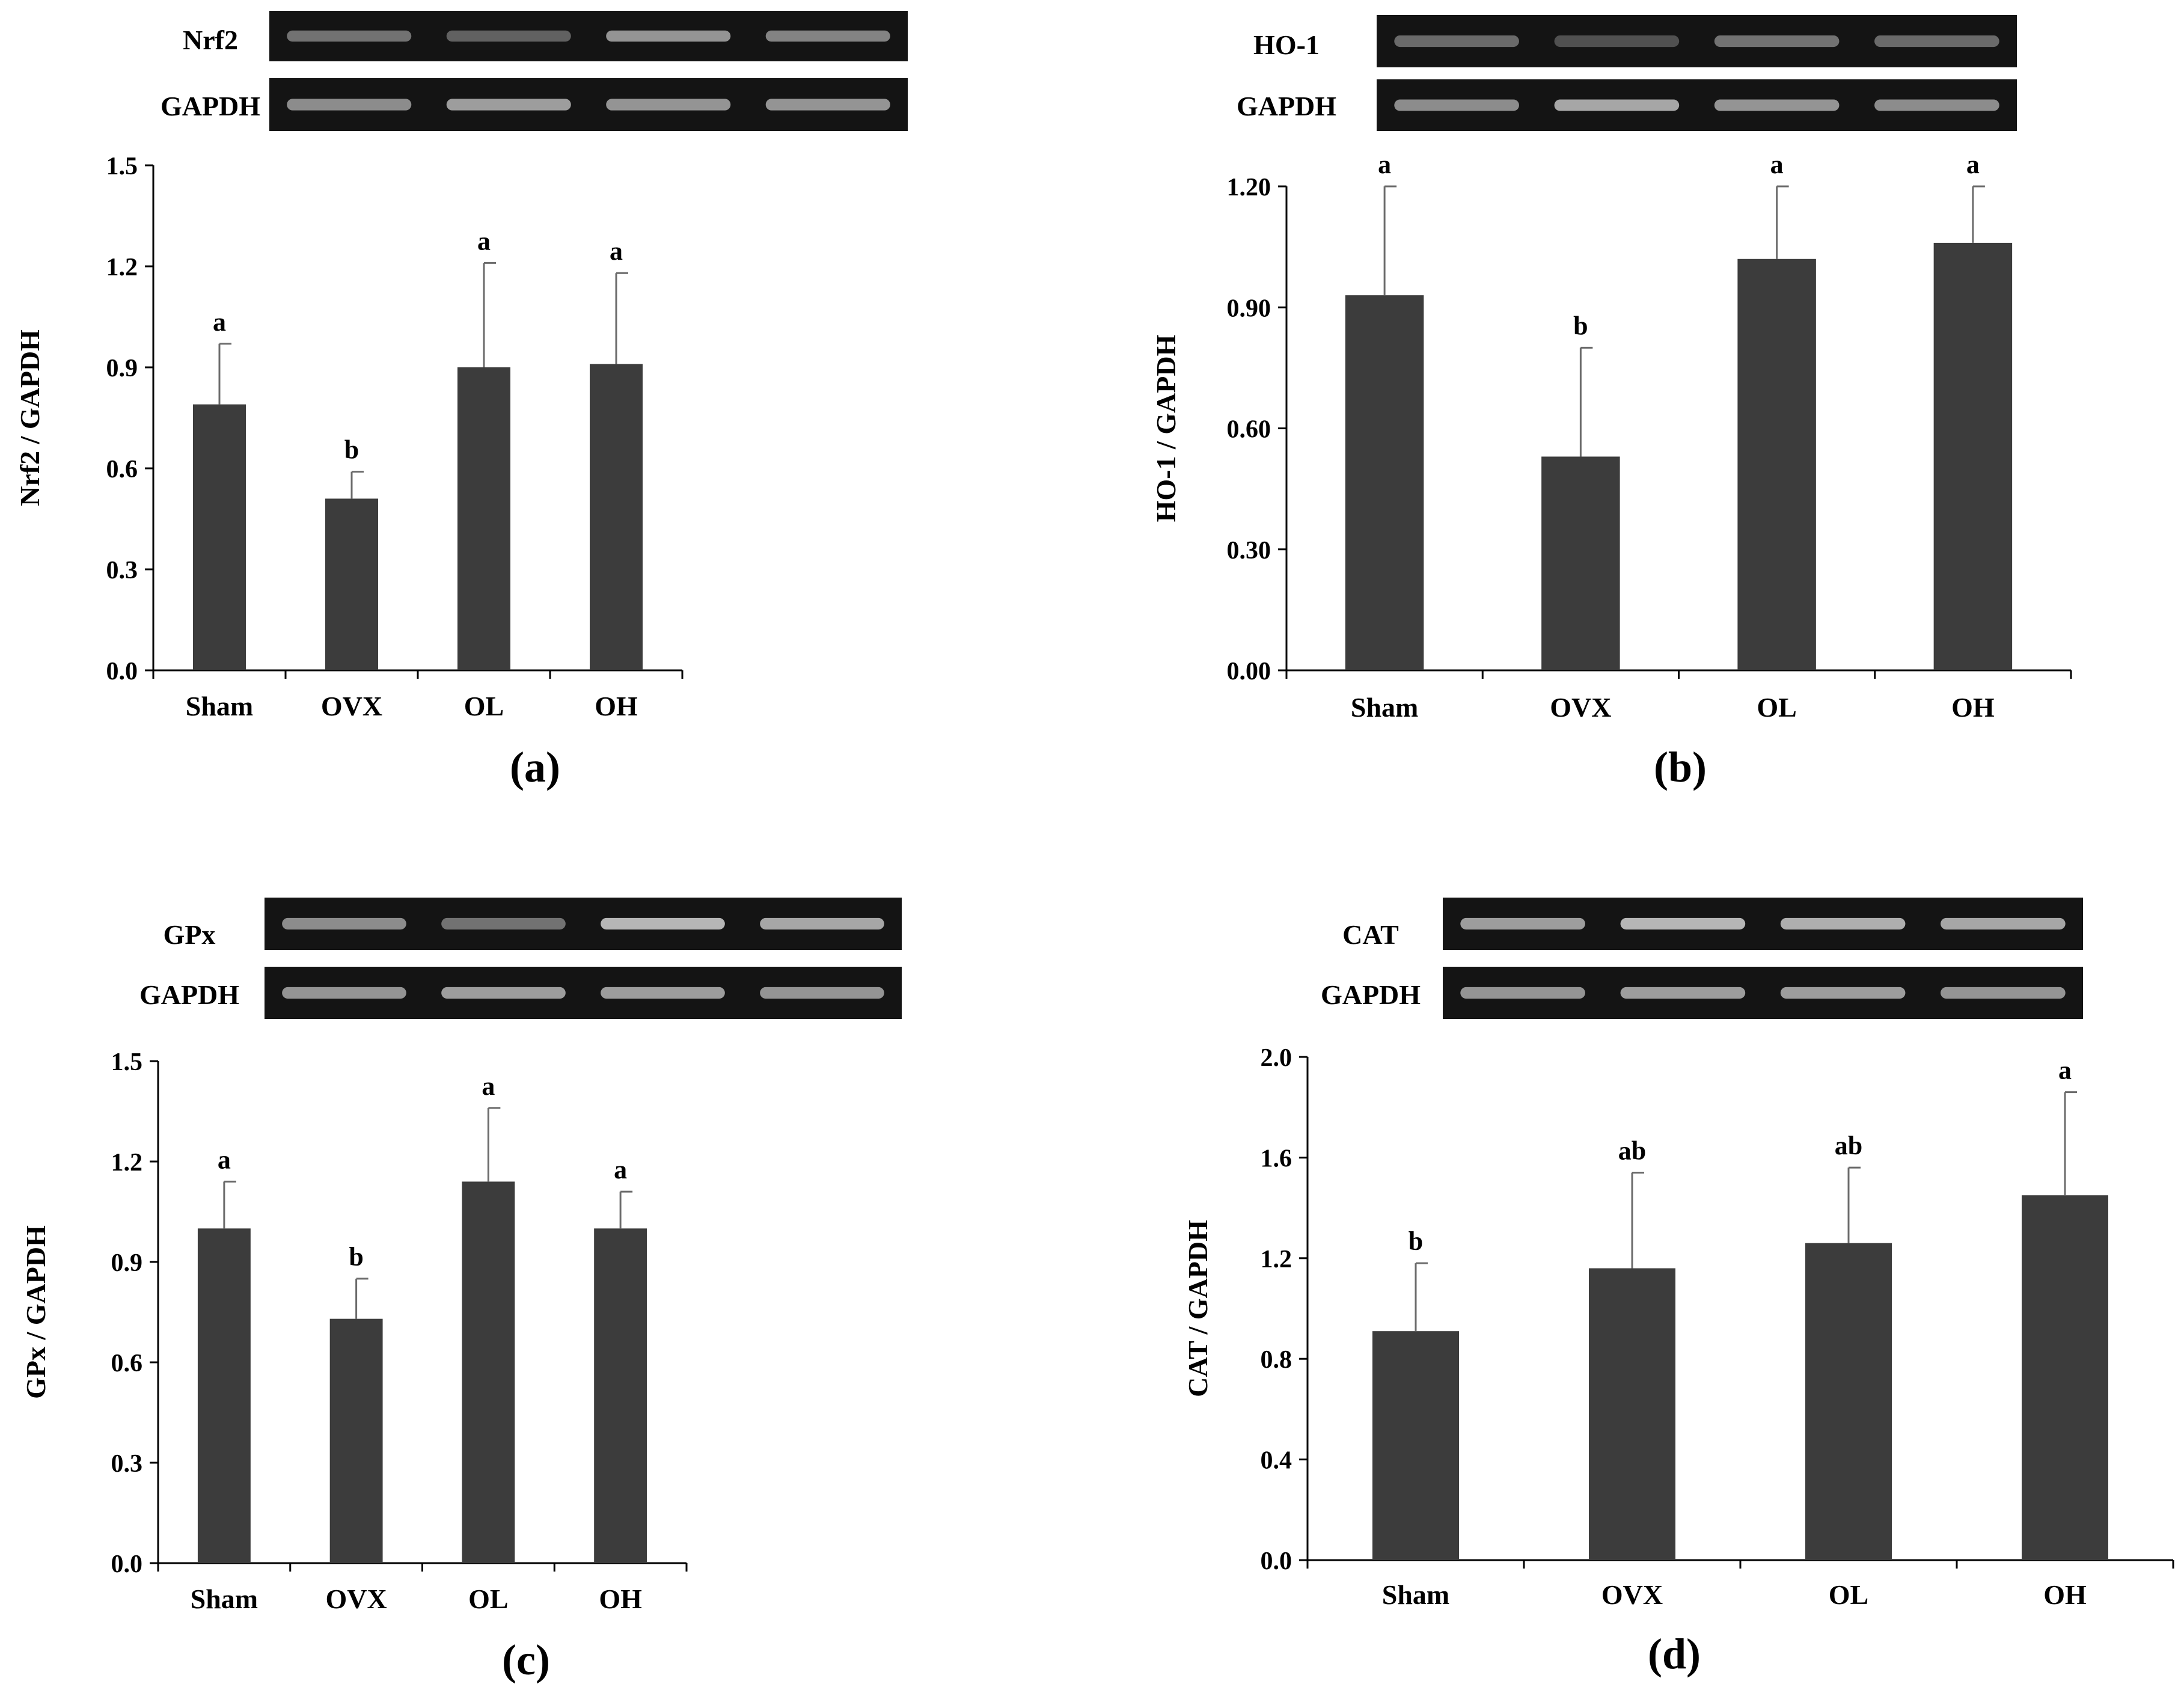 The height and width of the screenshot is (1702, 2184). Describe the element at coordinates (1166, 428) in the screenshot. I see `y-axis-label: HO-1 / GAPDH` at that location.